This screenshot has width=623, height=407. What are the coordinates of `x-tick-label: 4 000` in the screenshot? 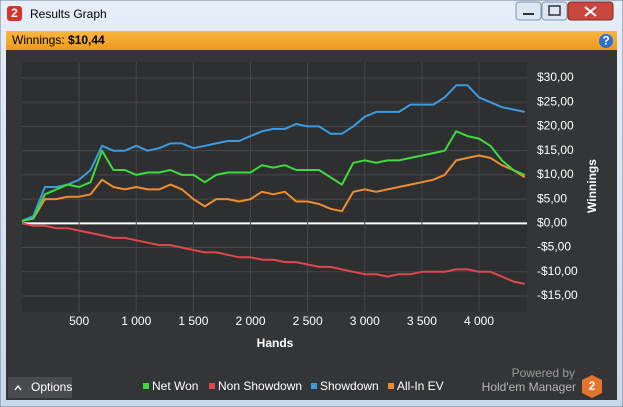 It's located at (479, 321).